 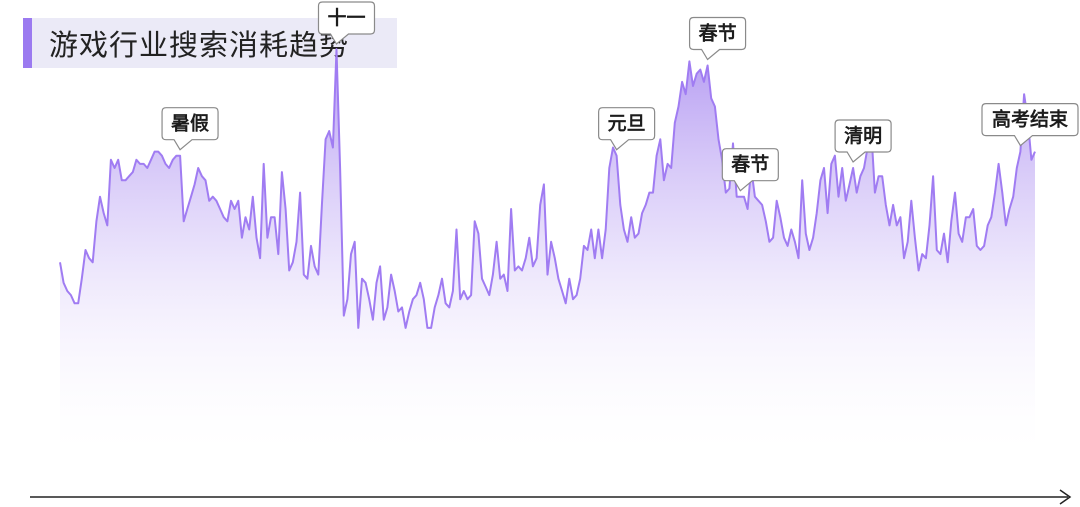 I want to click on chart-title: 游戏行业搜索消耗趋势, so click(x=199, y=45).